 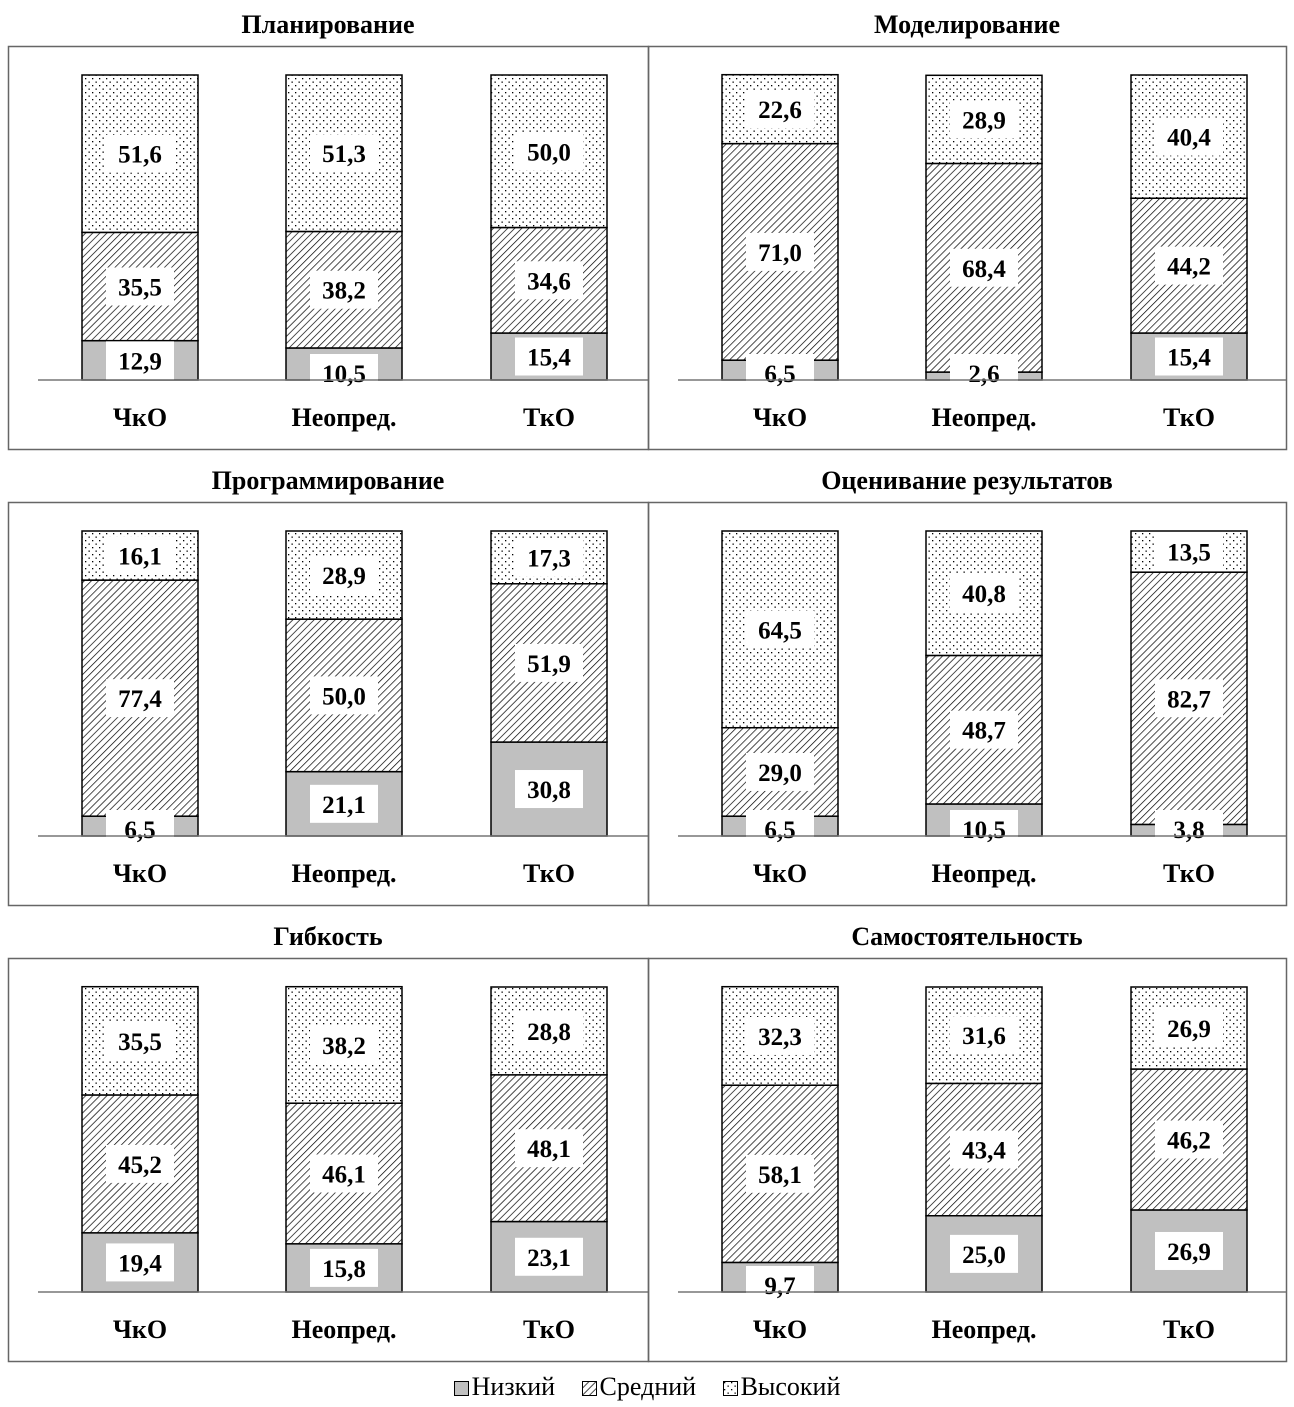 What do you see at coordinates (967, 480) in the screenshot?
I see `chart-title: Оценивание результатов` at bounding box center [967, 480].